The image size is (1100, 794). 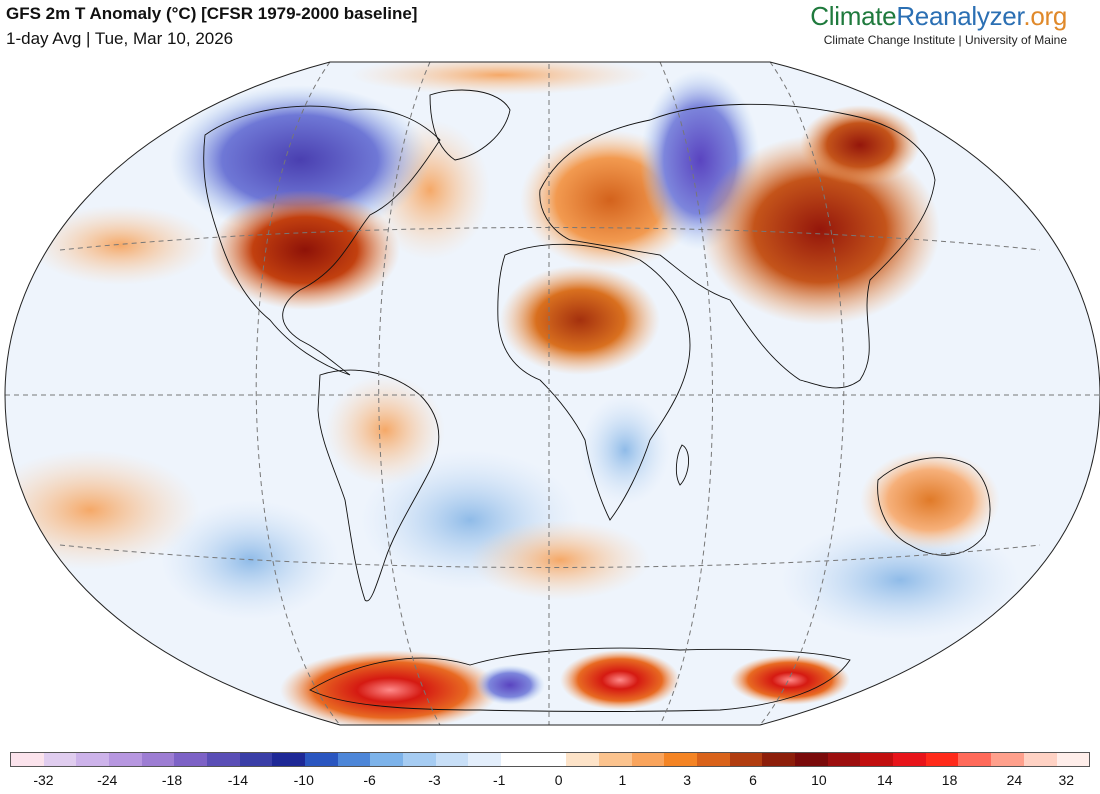 What do you see at coordinates (819, 780) in the screenshot?
I see `legend-tick-label: 10` at bounding box center [819, 780].